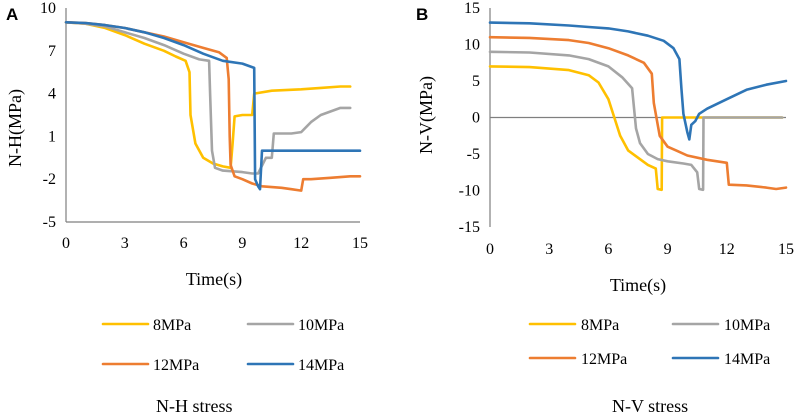  I want to click on panel-a-x-tick-label: 12, so click(301, 243).